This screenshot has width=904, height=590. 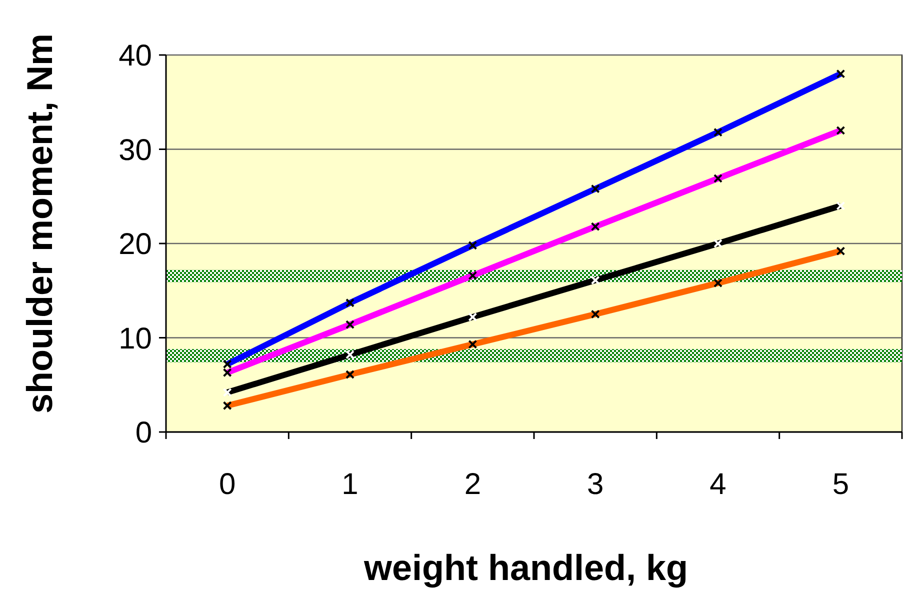 What do you see at coordinates (595, 484) in the screenshot?
I see `x-tick-label: 3` at bounding box center [595, 484].